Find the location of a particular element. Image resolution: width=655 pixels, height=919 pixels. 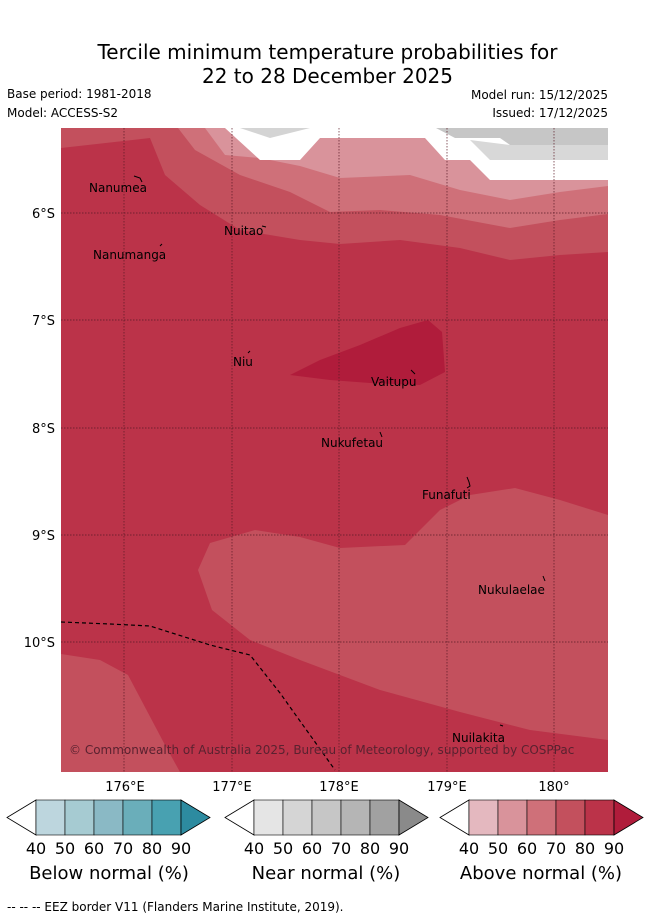

colorbar-below-tick: 70 is located at coordinates (123, 848).